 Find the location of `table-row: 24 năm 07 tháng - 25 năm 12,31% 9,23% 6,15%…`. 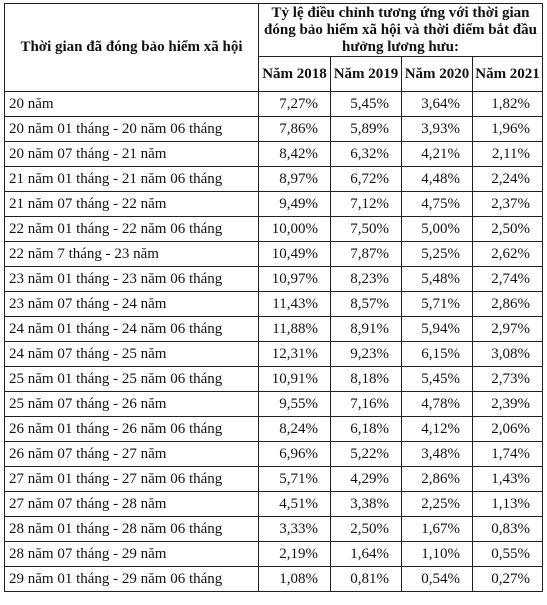

table-row: 24 năm 07 tháng - 25 năm 12,31% 9,23% 6,15%… is located at coordinates (274, 354).